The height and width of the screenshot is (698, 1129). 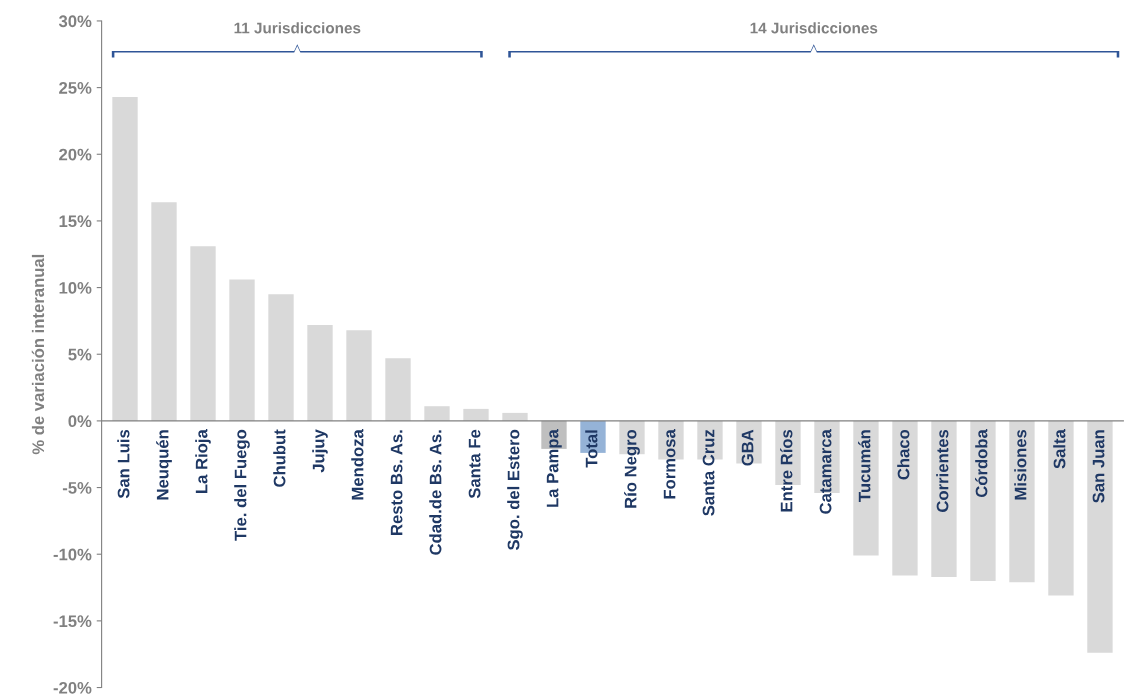 I want to click on x-tick-label: Formosa, so click(x=669, y=464).